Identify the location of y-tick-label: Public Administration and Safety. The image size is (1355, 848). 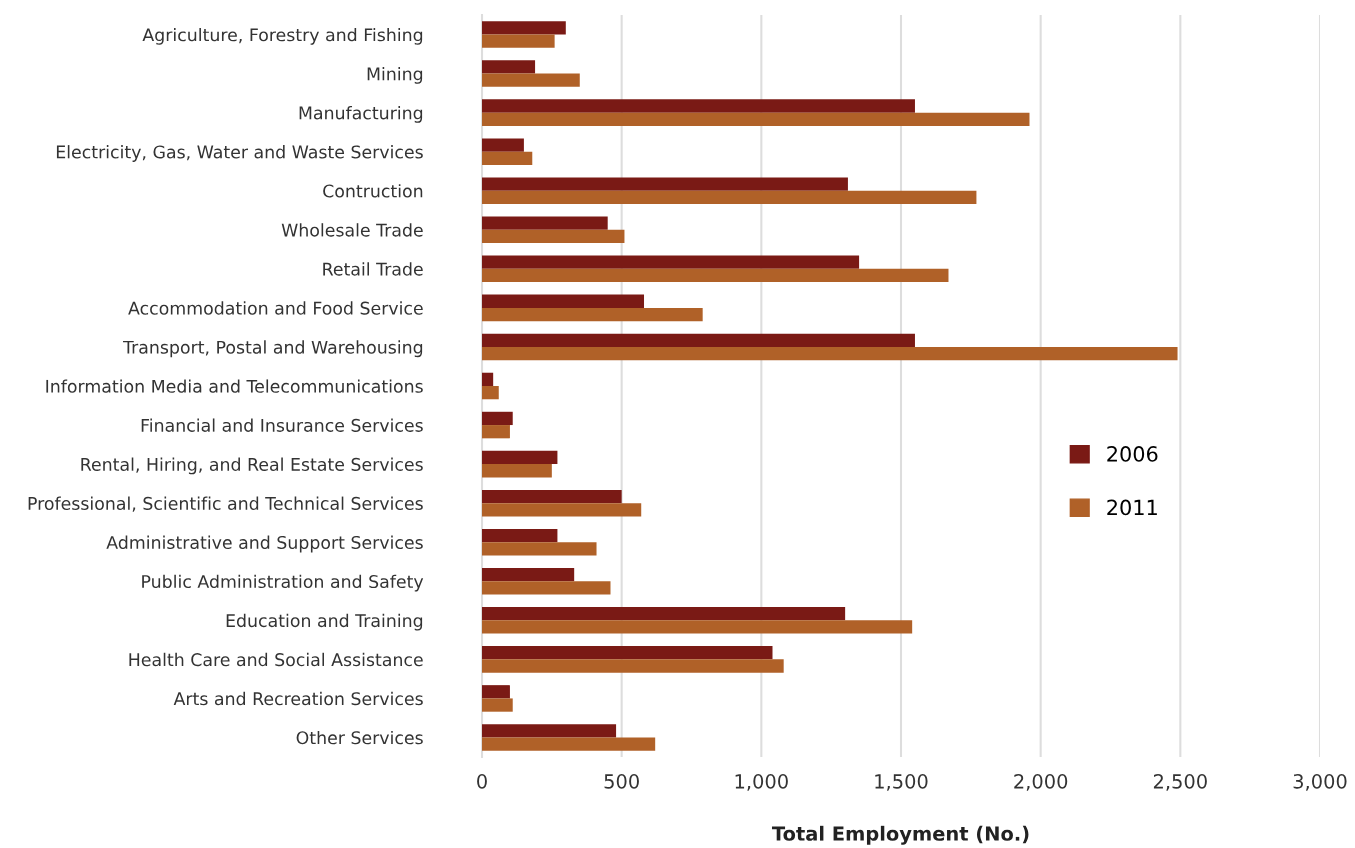
(283, 583).